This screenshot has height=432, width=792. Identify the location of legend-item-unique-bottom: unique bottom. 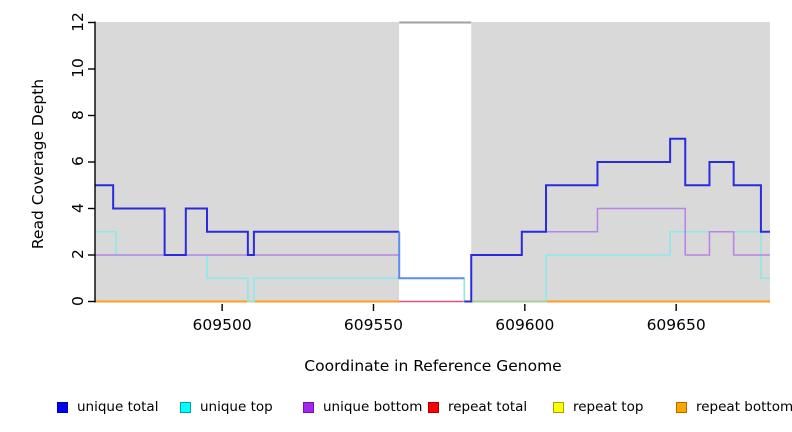
(362, 407).